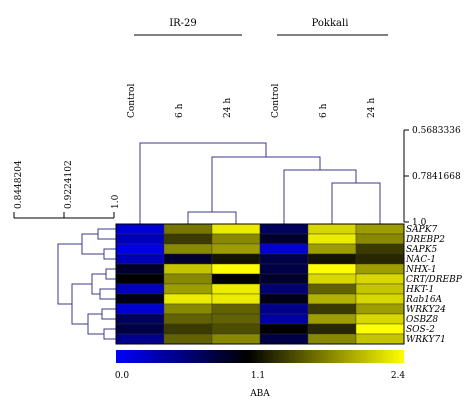  Describe the element at coordinates (420, 260) in the screenshot. I see `row-label: NAC-1` at that location.